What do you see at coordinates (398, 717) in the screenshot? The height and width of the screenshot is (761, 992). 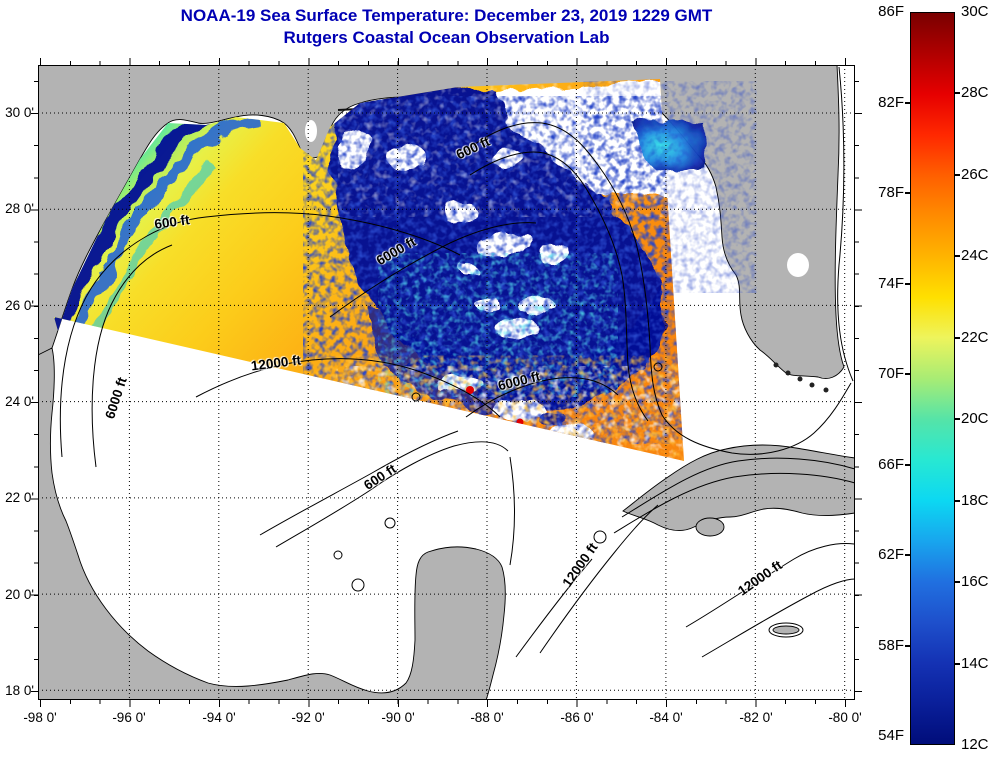 I see `x-tick-label: -90 0'` at bounding box center [398, 717].